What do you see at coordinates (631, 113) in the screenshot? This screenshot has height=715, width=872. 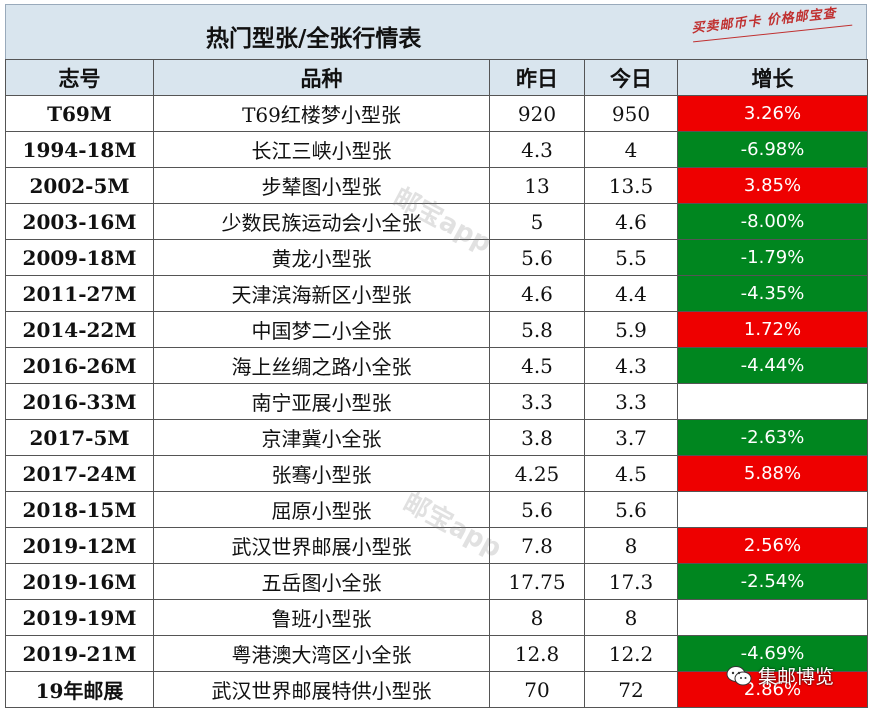 I see `cell-today: 950` at bounding box center [631, 113].